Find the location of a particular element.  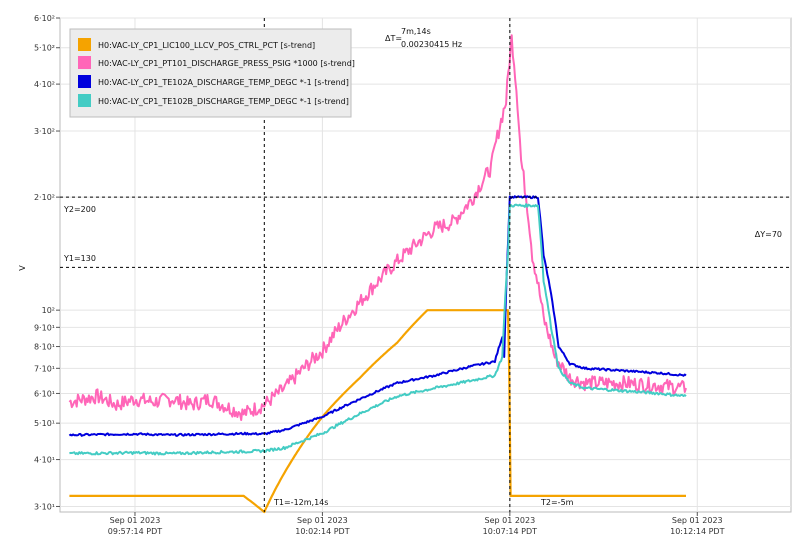

cursor-dt-value: 7m,14s is located at coordinates (416, 31).